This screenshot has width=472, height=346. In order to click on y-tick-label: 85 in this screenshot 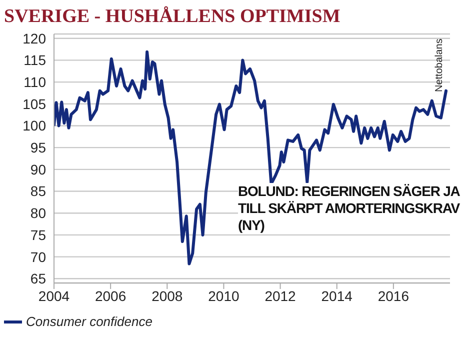, I will do `click(38, 191)`.